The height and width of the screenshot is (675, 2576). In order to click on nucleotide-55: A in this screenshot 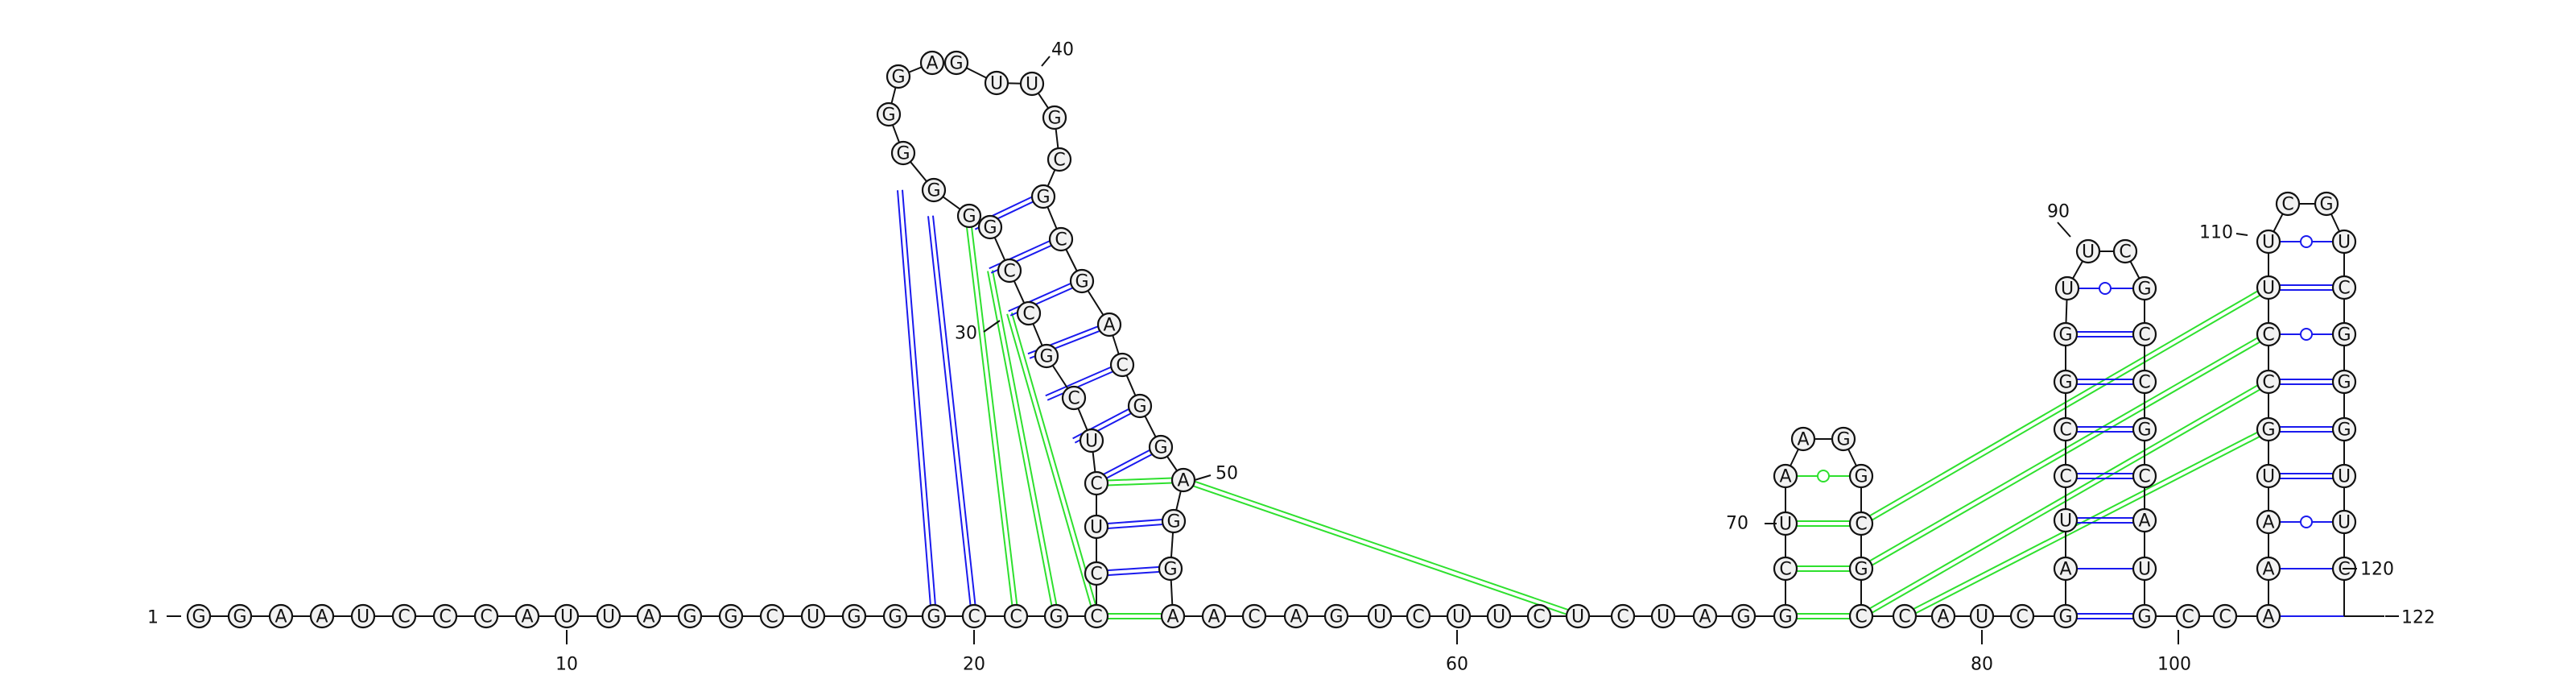, I will do `click(1214, 616)`.